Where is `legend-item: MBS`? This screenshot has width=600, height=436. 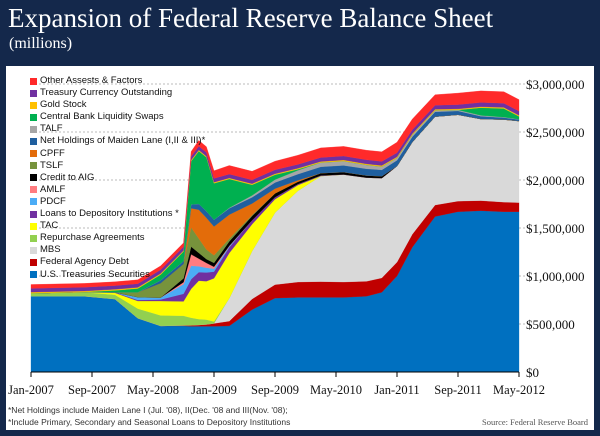 legend-item: MBS is located at coordinates (117, 250).